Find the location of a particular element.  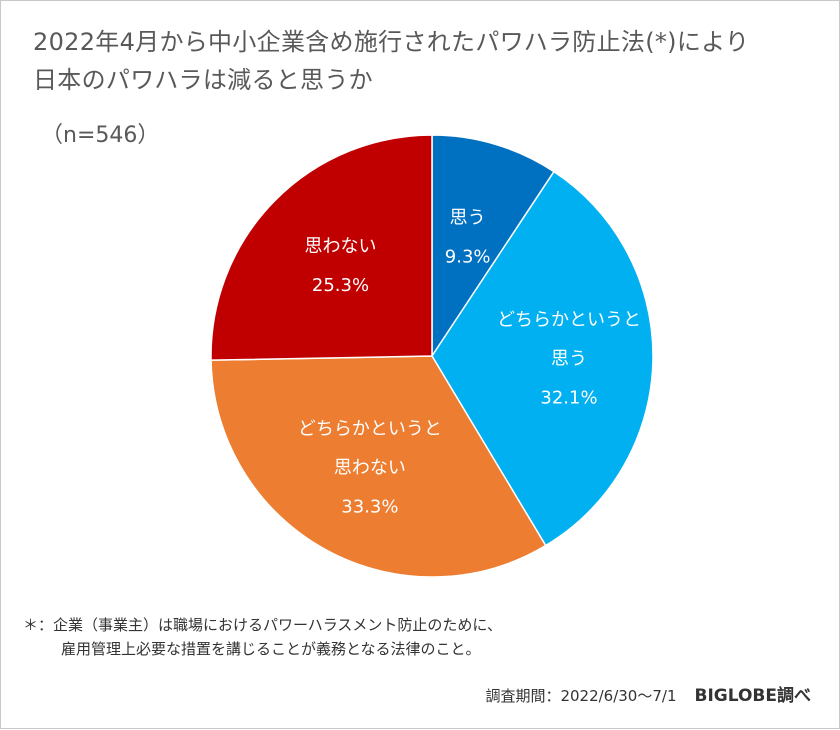

footer: 調査期間：2022/6/30〜7/1 BIGLOBE調べ is located at coordinates (648, 693).